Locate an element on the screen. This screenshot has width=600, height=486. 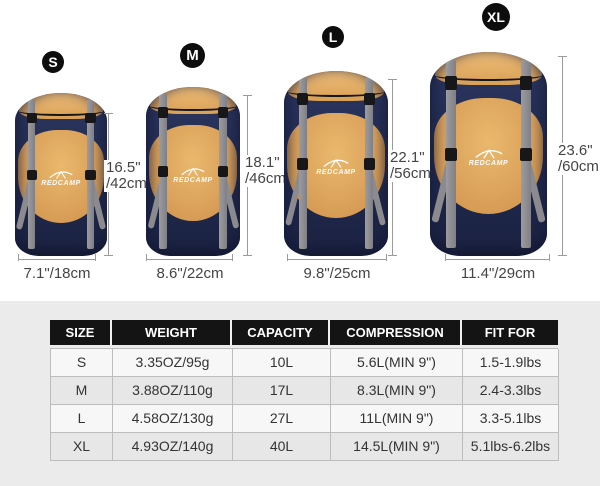
bag-illustration-xl: REDCAMP is located at coordinates (488, 154).